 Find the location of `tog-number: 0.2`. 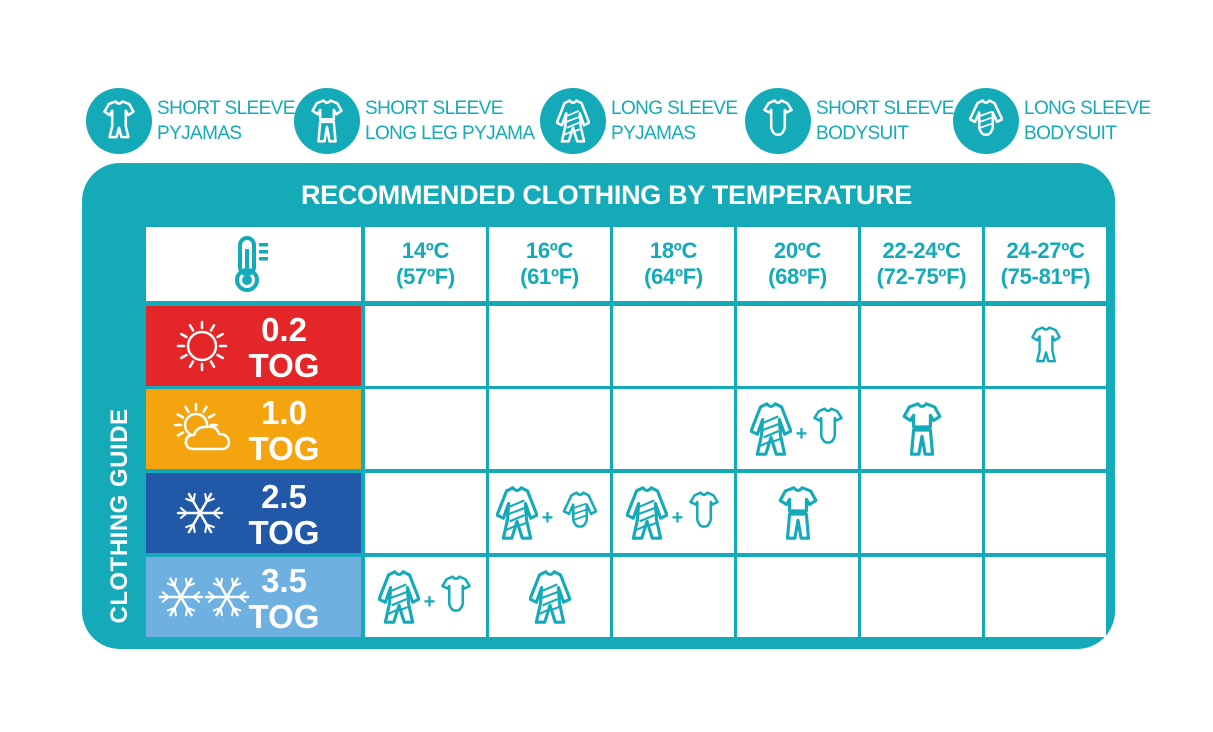

tog-number: 0.2 is located at coordinates (284, 329).